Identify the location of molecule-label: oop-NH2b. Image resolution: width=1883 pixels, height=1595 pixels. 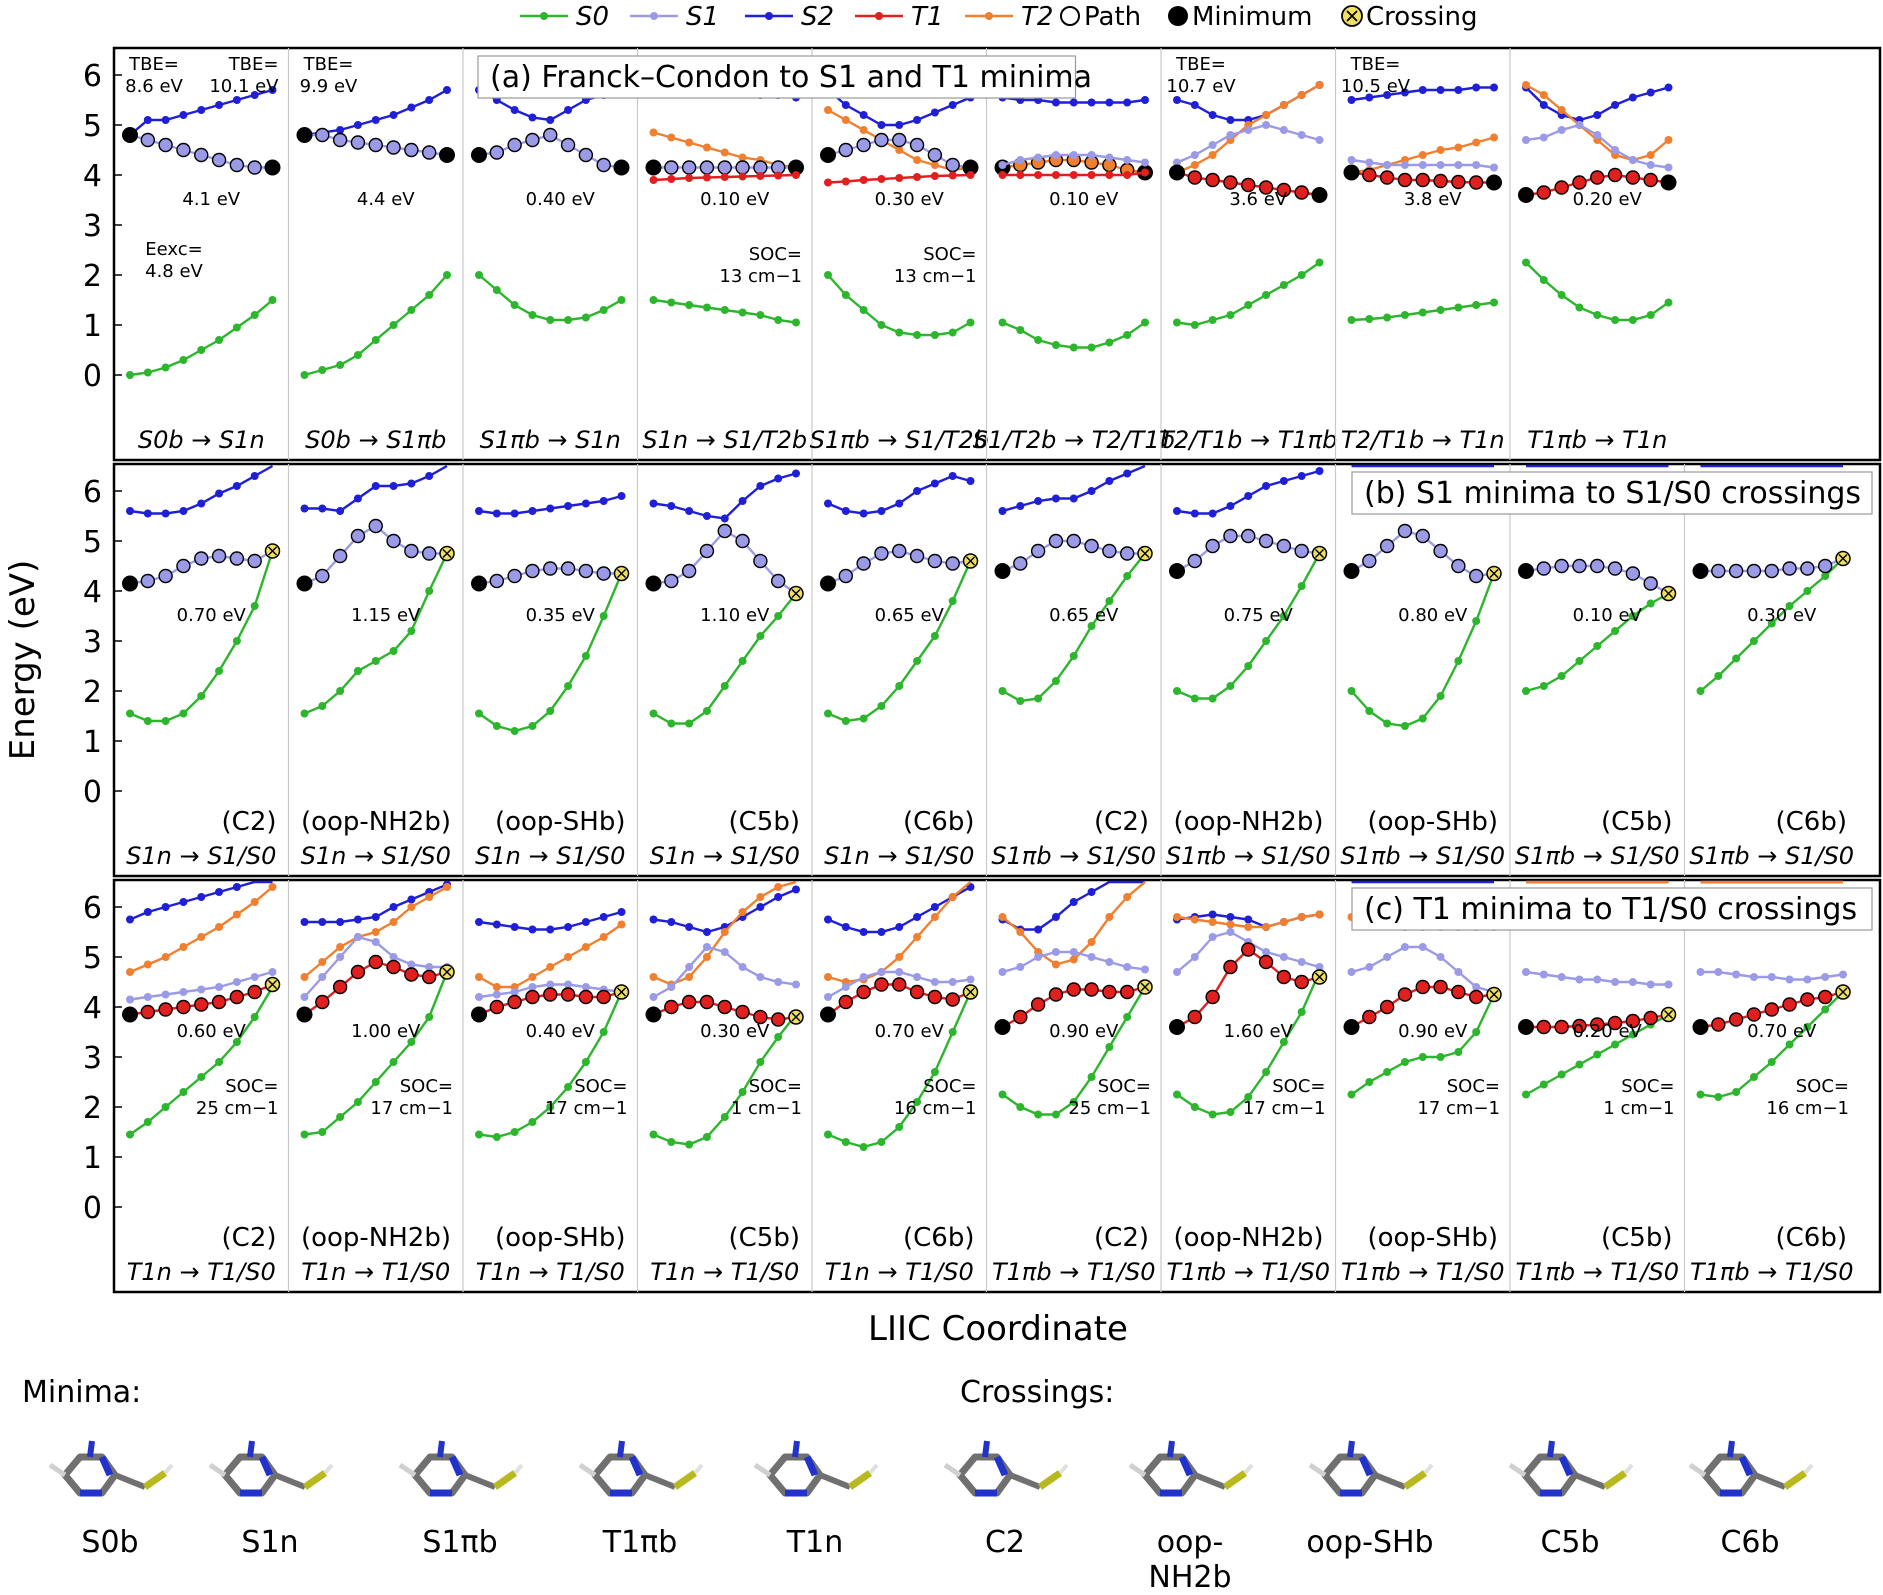
(1190, 1560).